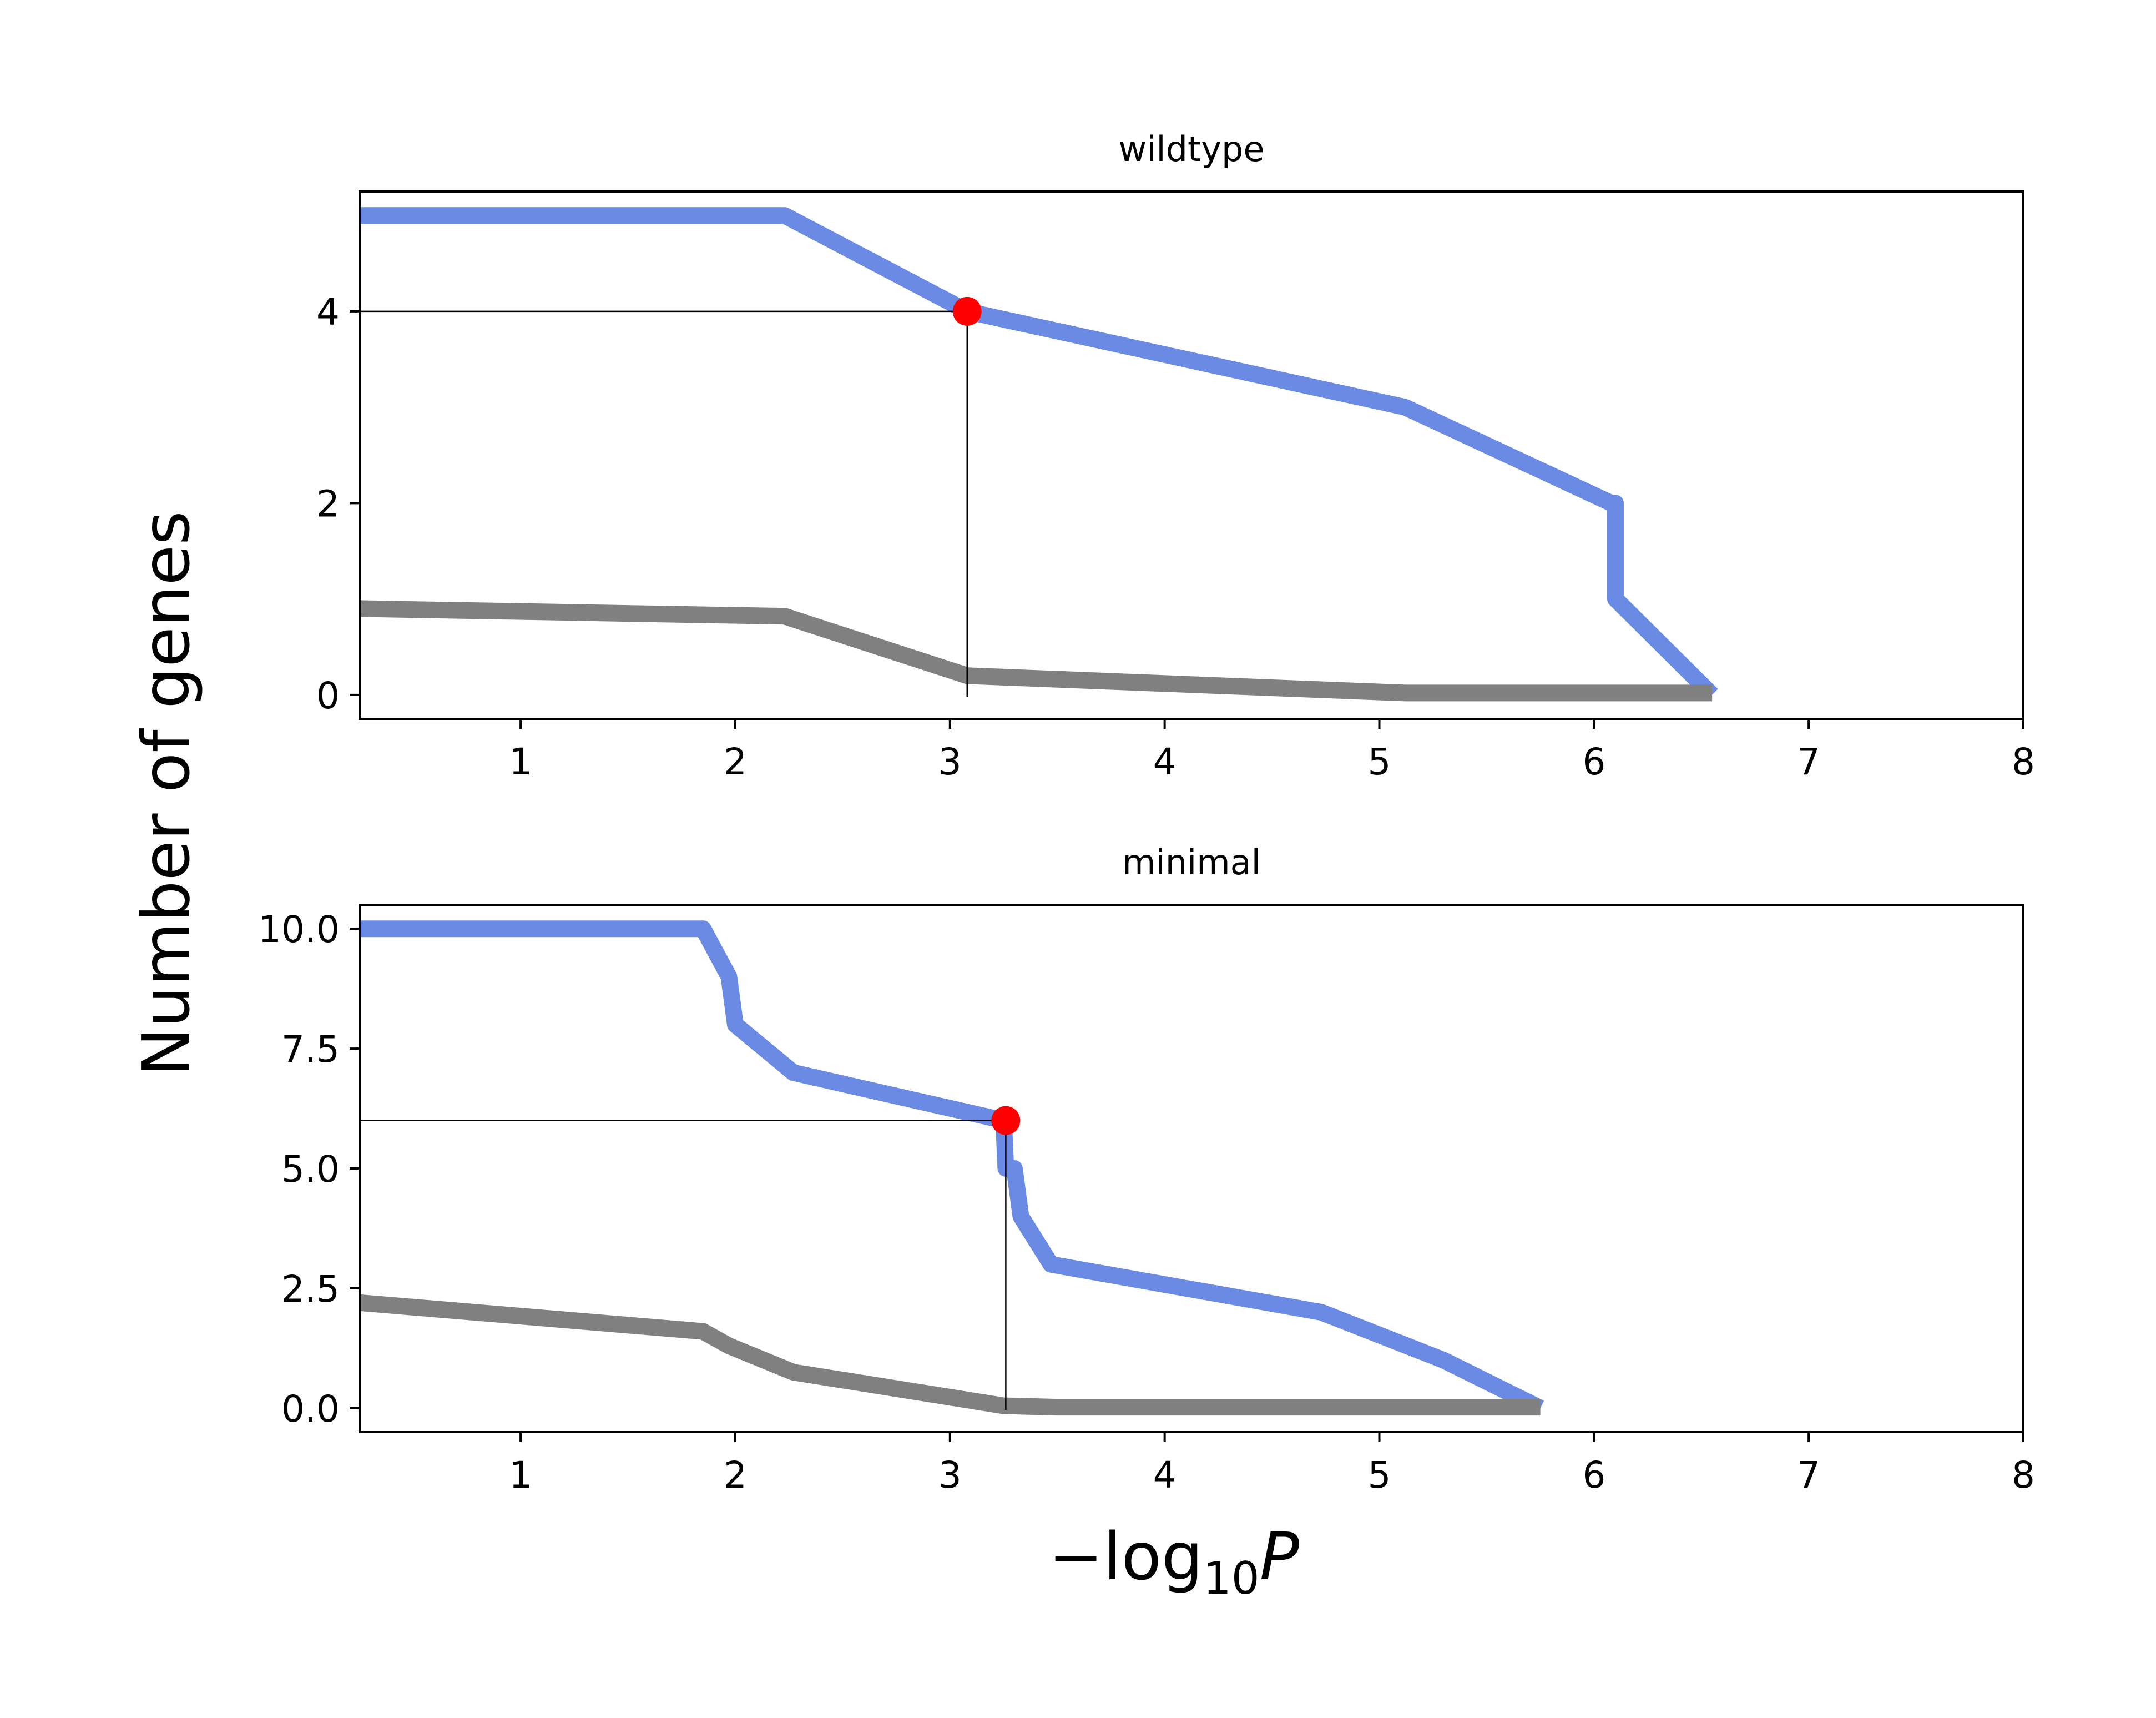 Image resolution: width=2156 pixels, height=1718 pixels. I want to click on x-axis-label-variable: P, so click(1279, 1556).